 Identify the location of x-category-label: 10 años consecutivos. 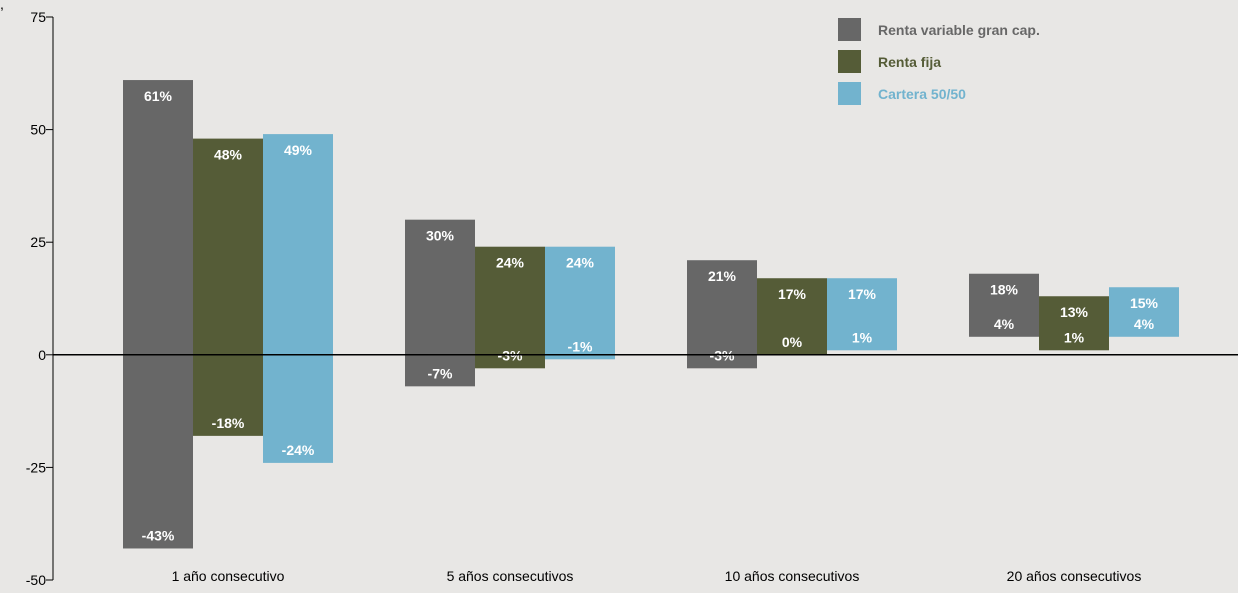
(792, 576).